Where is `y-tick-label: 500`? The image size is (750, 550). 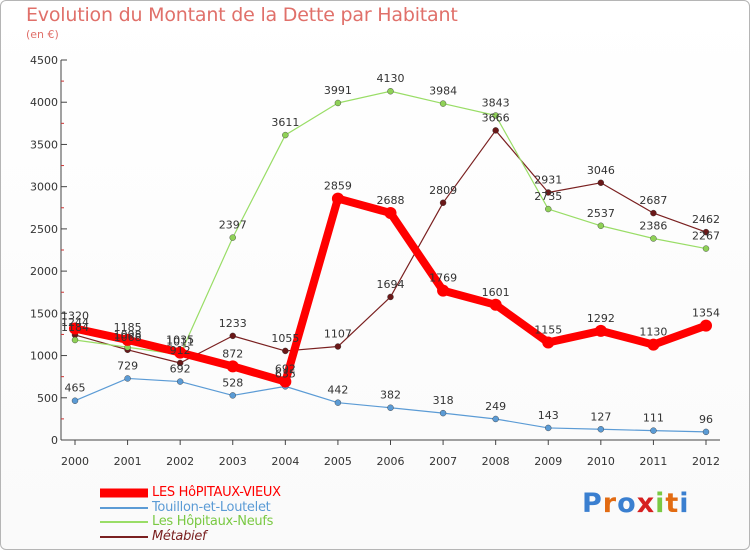 y-tick-label: 500 is located at coordinates (47, 398).